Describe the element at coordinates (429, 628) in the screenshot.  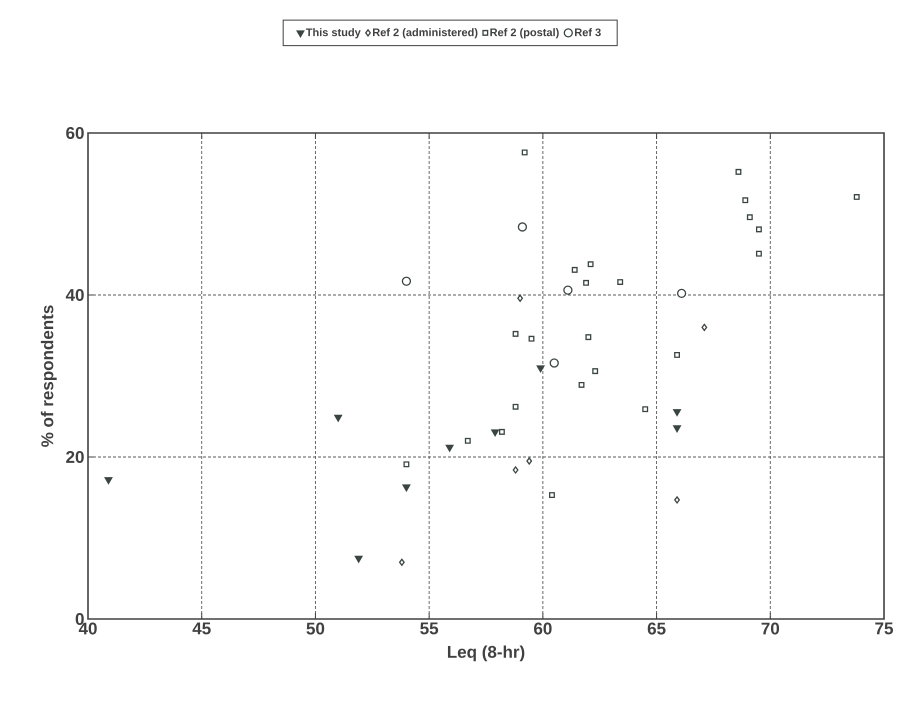
I see `x-tick-label: 55` at that location.